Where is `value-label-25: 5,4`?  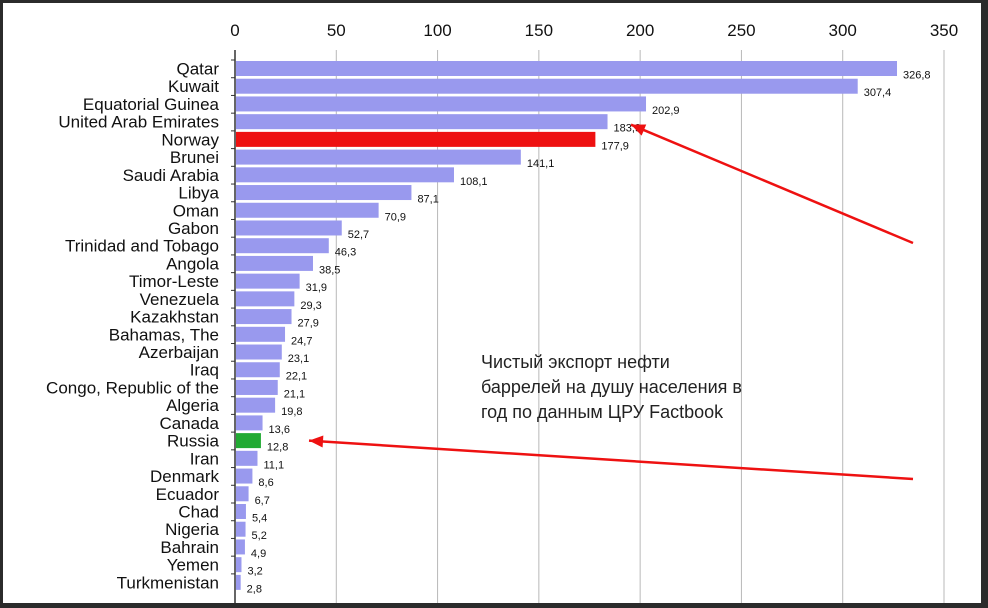
value-label-25: 5,4 is located at coordinates (259, 519).